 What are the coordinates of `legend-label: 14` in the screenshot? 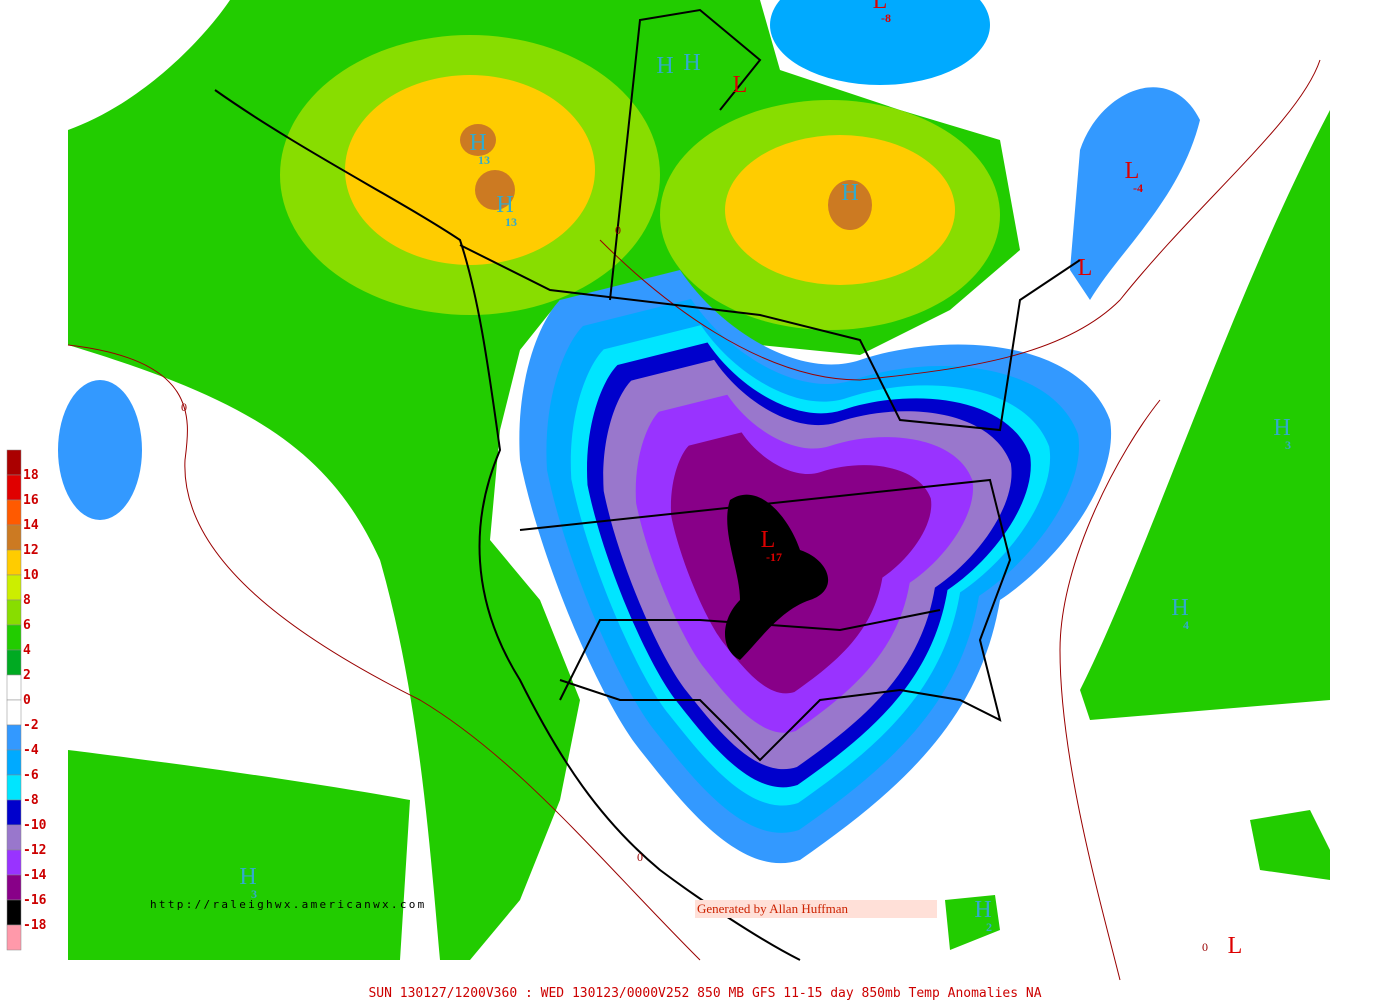 It's located at (31, 525).